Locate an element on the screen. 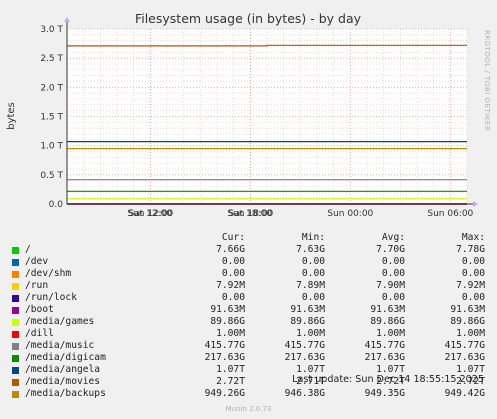  legend-row: /dill 1.00M 1.00M 1.00M 1.00M is located at coordinates (252, 334).